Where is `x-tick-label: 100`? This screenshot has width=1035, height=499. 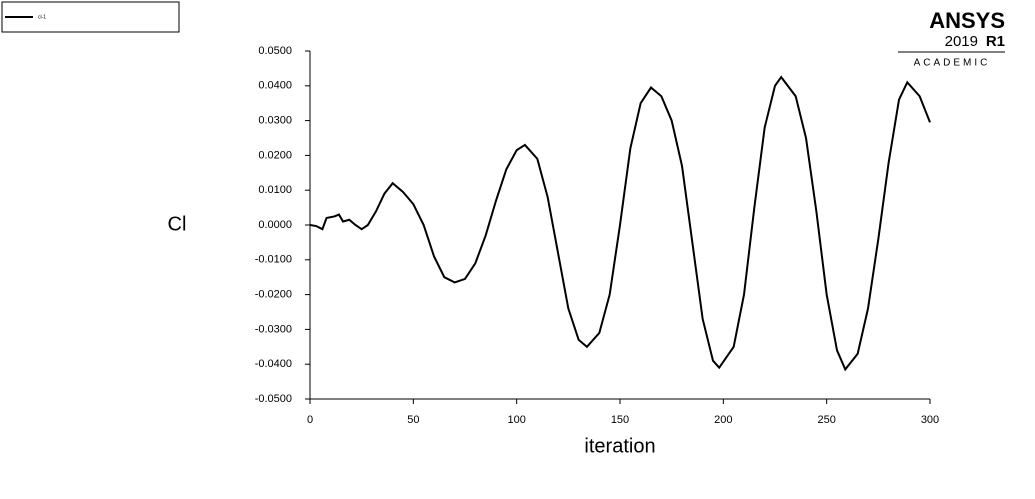
x-tick-label: 100 is located at coordinates (516, 420).